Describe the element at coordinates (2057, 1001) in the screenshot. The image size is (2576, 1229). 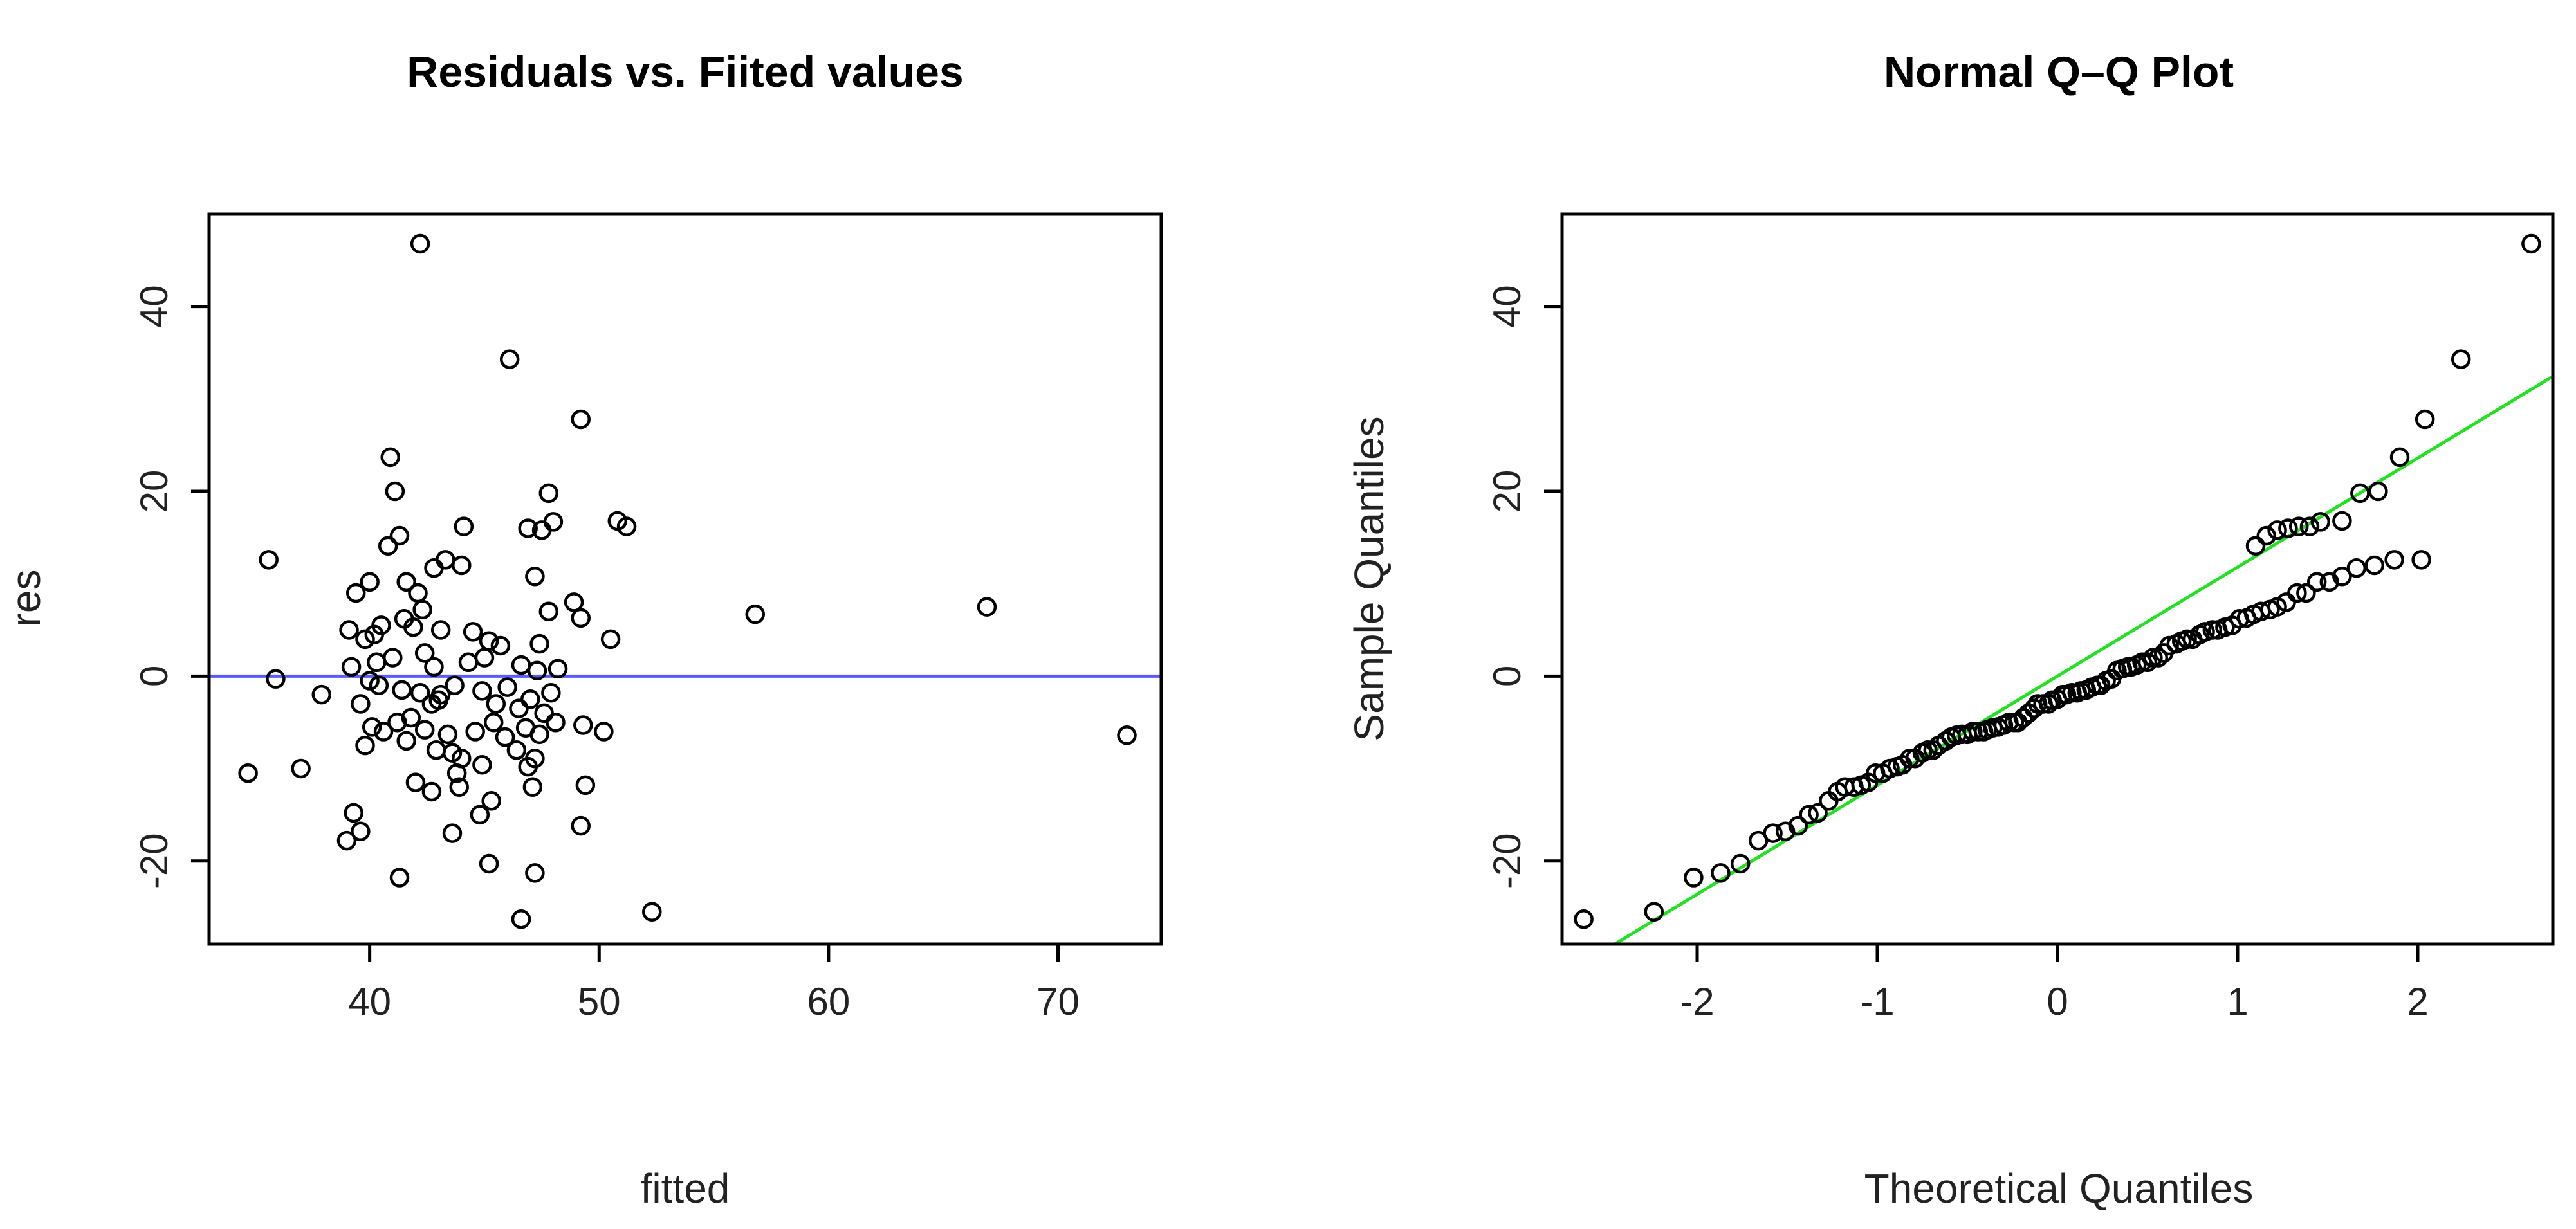
I see `x-tick-label: 0` at that location.